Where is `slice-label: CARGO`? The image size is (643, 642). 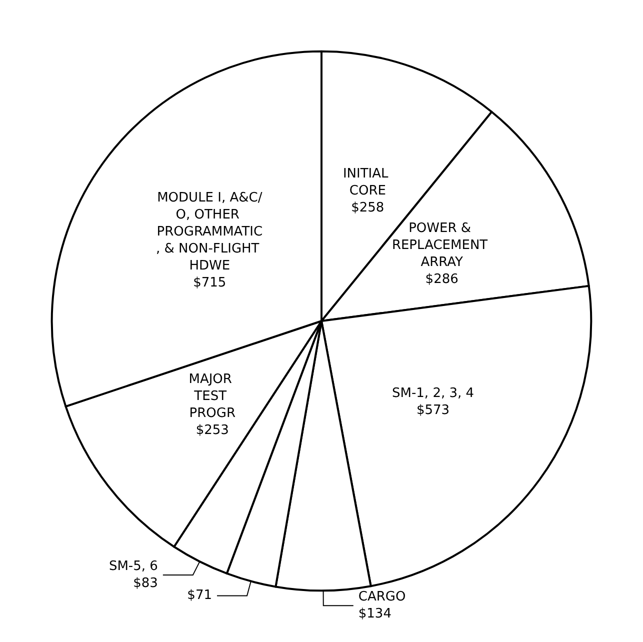 slice-label: CARGO is located at coordinates (382, 597).